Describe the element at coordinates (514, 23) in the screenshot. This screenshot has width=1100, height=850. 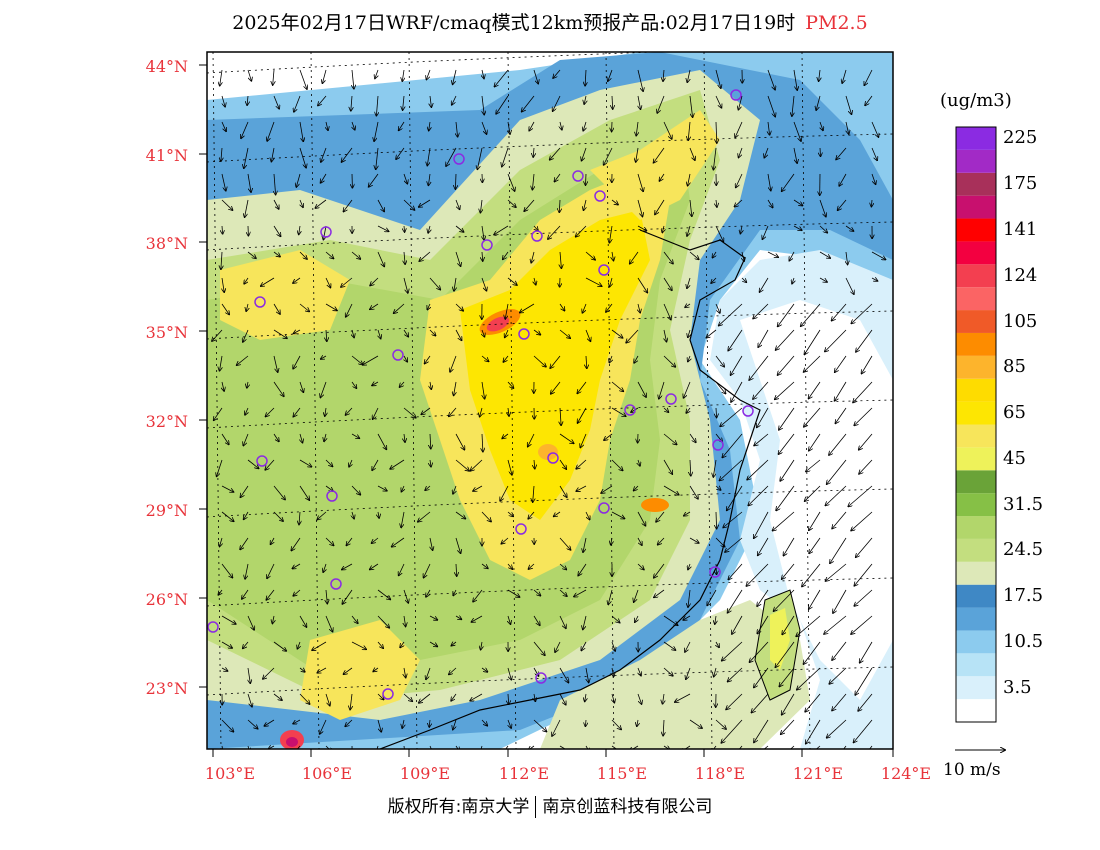
I see `title-text: 2025年02月17日WRF/cmaq模式12km预报产品:02月17日19时` at that location.